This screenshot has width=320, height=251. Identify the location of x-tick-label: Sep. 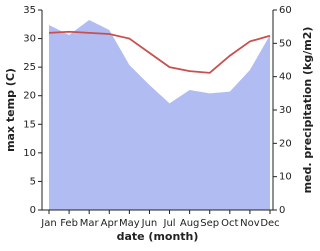
(209, 223).